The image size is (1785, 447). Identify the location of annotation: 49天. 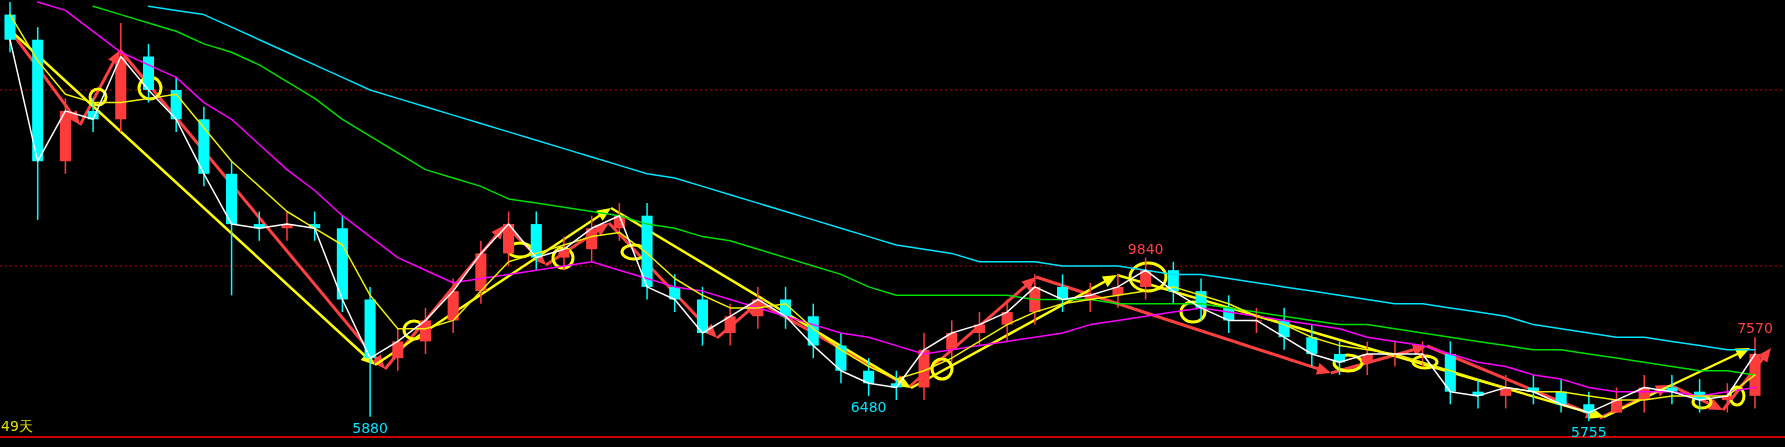
(17, 426).